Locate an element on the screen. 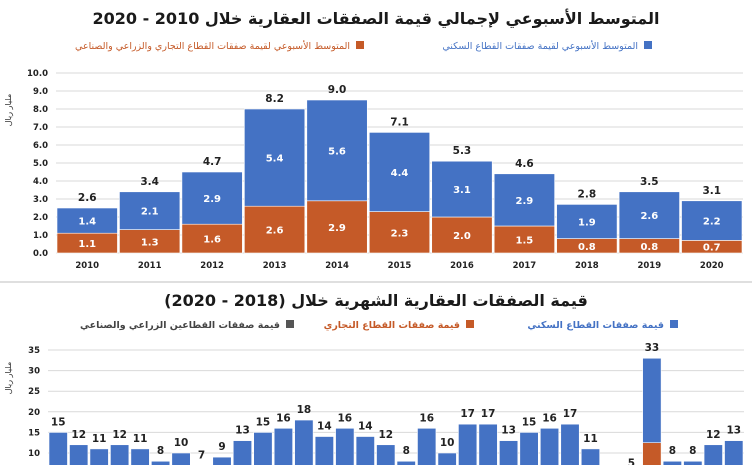 The width and height of the screenshot is (752, 465). chart2-y-tick-label: 20 is located at coordinates (34, 413).